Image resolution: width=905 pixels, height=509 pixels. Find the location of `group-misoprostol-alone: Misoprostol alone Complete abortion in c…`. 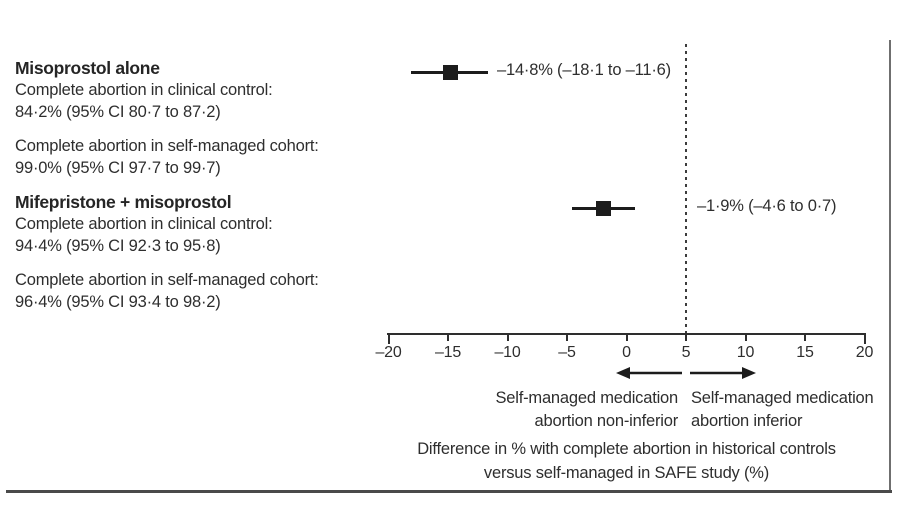

group-misoprostol-alone: Misoprostol alone Complete abortion in c… is located at coordinates (195, 118).